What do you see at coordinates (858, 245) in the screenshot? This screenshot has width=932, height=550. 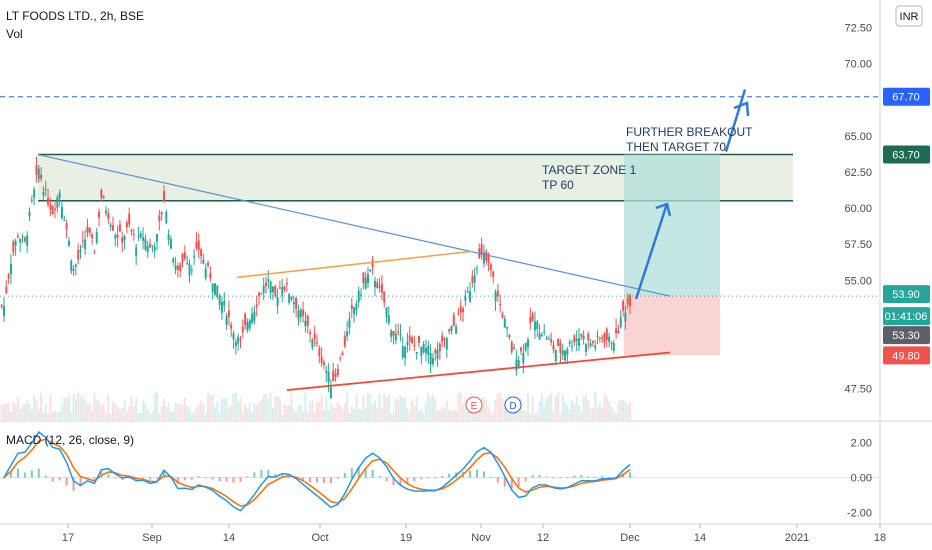 I see `price-tick-label: 57.50` at bounding box center [858, 245].